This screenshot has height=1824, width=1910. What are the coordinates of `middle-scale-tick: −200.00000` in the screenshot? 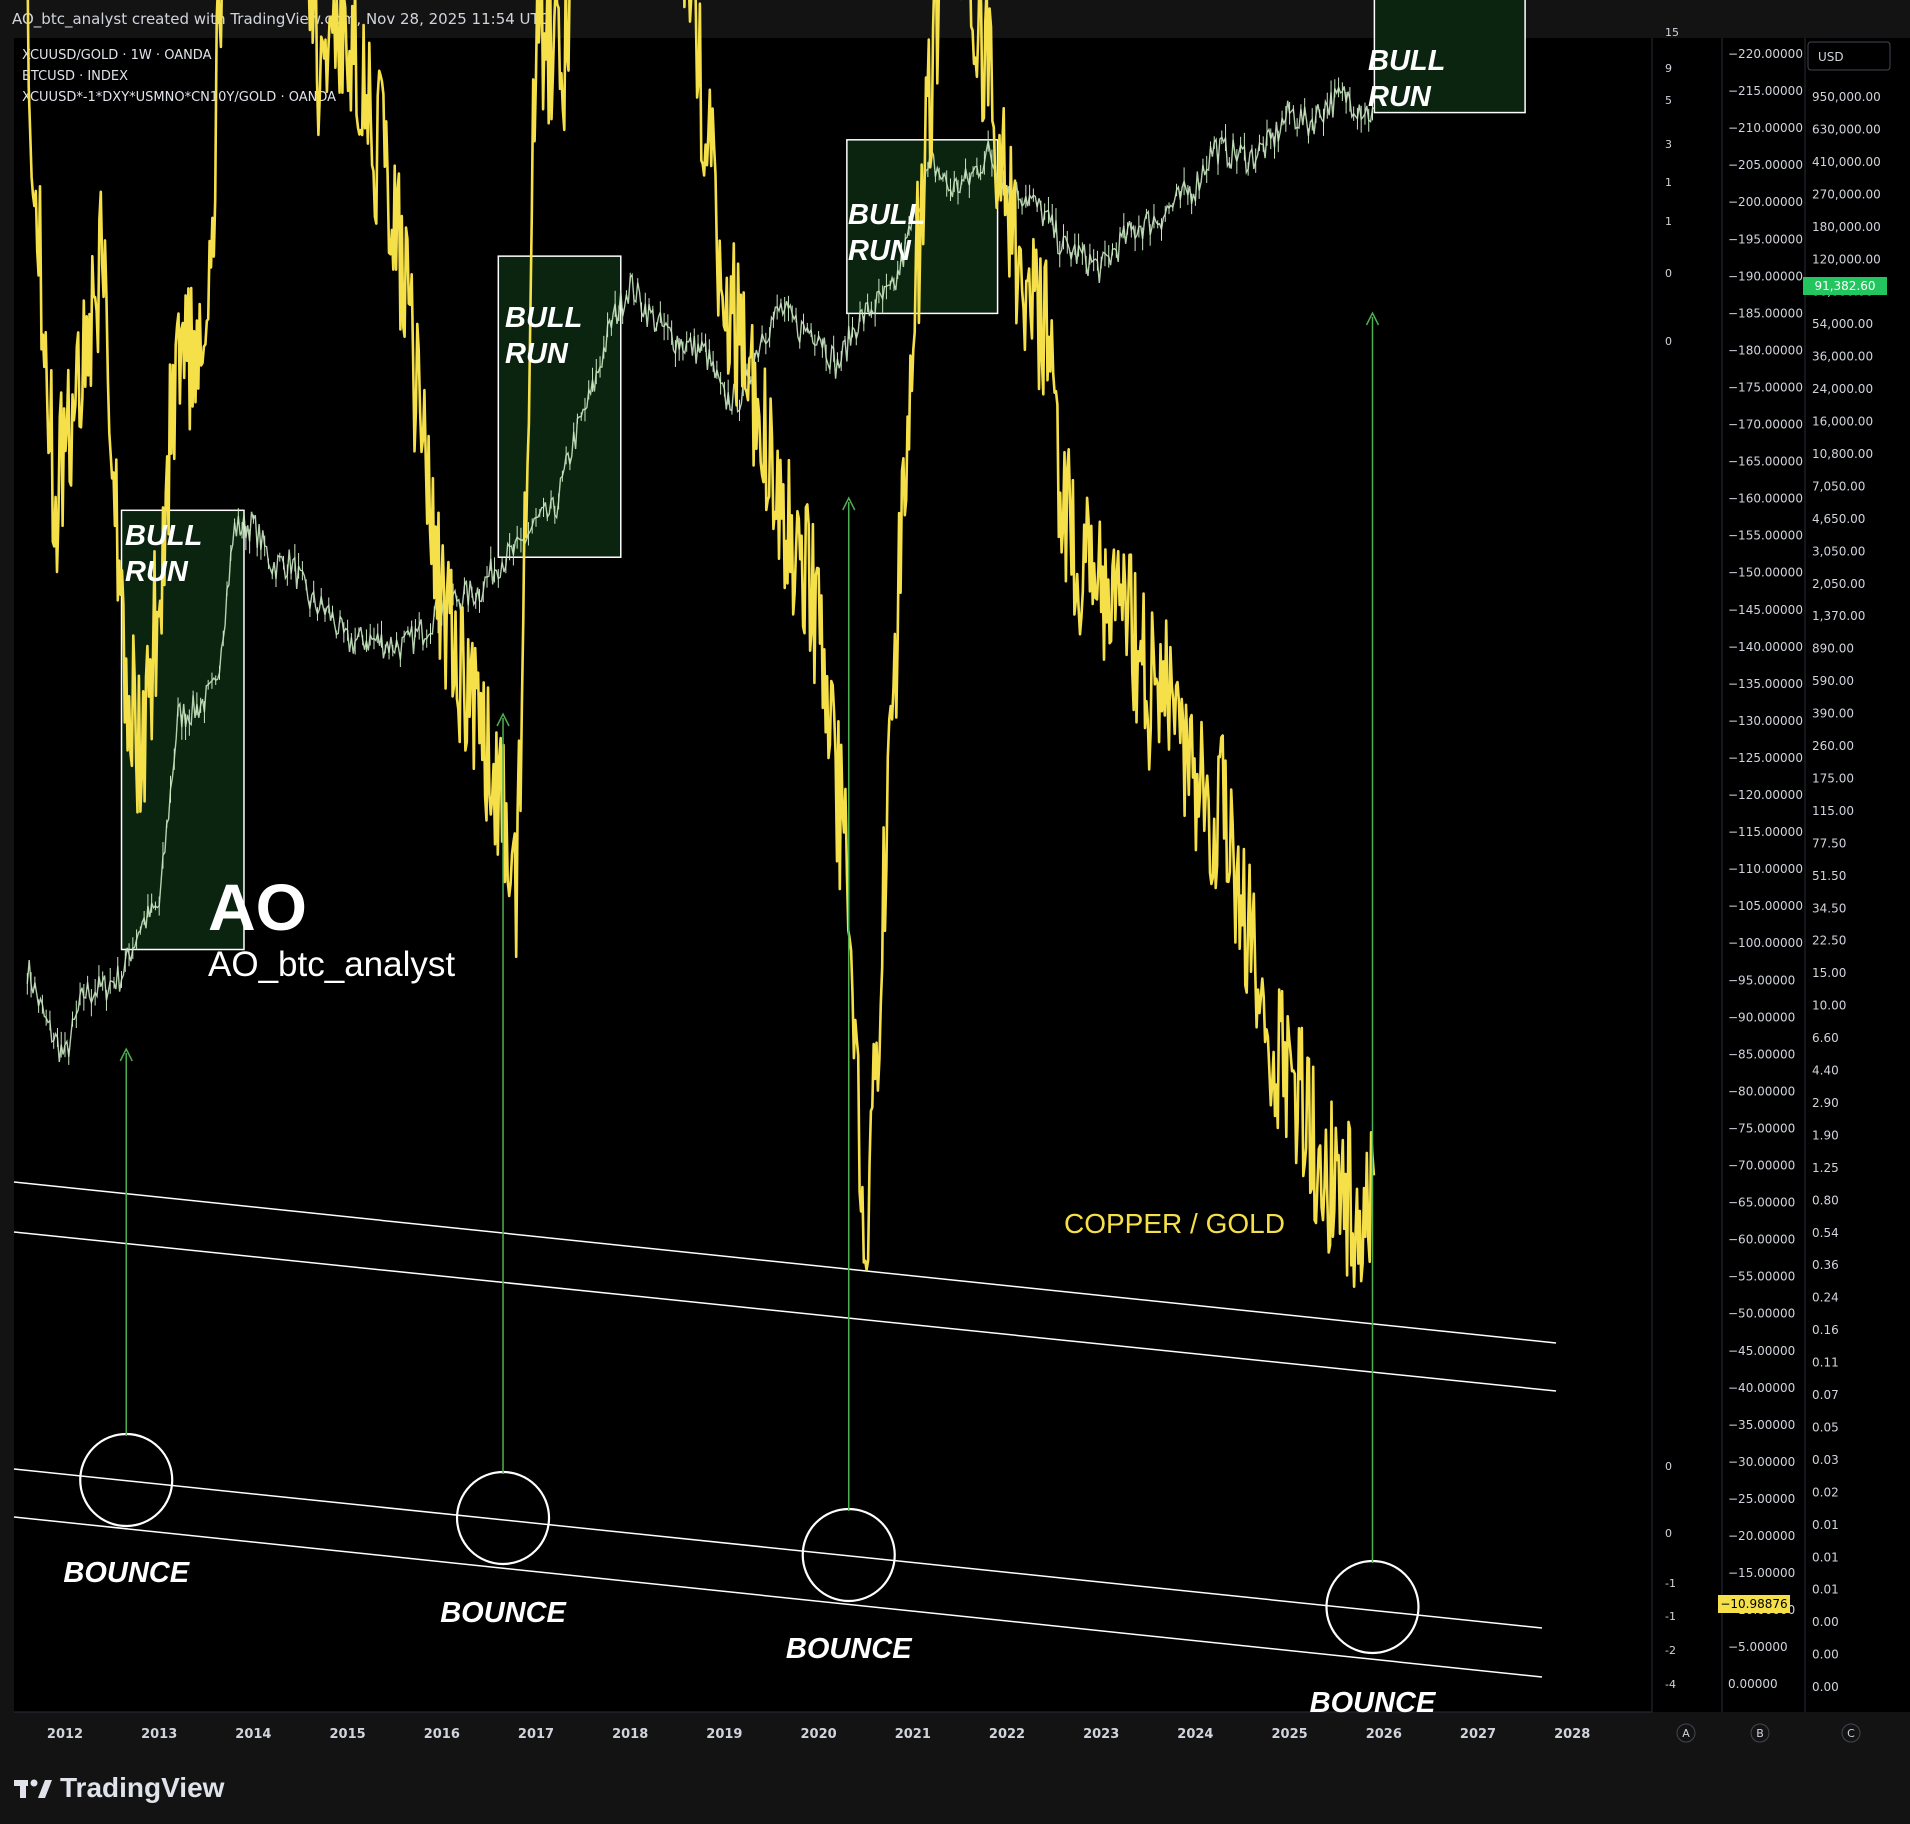 It's located at (1765, 202).